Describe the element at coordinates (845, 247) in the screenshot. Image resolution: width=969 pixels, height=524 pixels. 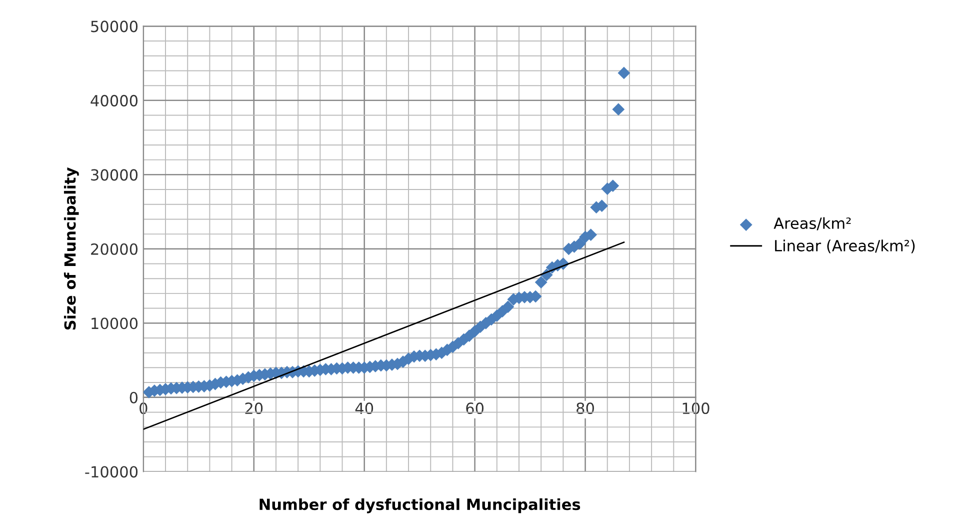
I see `legend-label: Linear (Areas/km²)` at that location.